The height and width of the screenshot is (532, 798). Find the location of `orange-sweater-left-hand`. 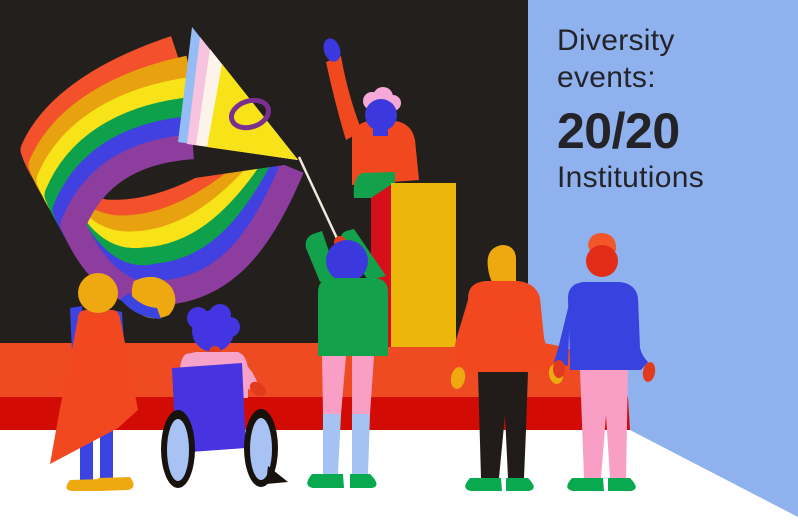

orange-sweater-left-hand is located at coordinates (458, 378).